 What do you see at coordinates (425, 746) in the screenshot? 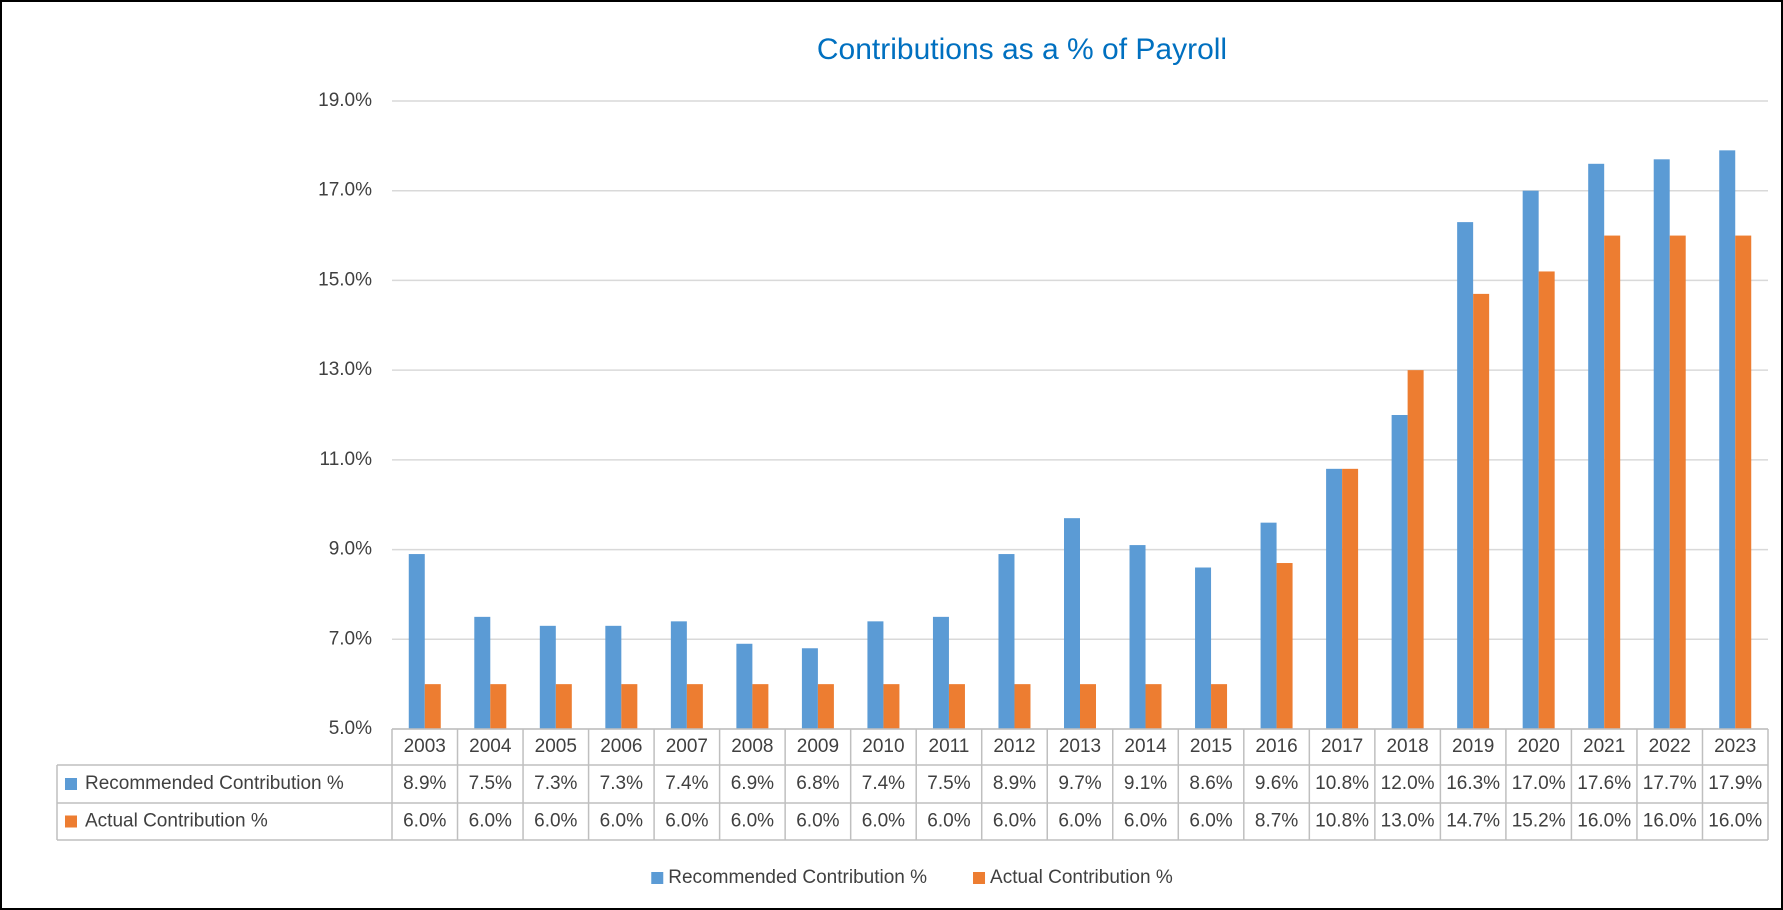
I see `x-tick-label: 2003` at bounding box center [425, 746].